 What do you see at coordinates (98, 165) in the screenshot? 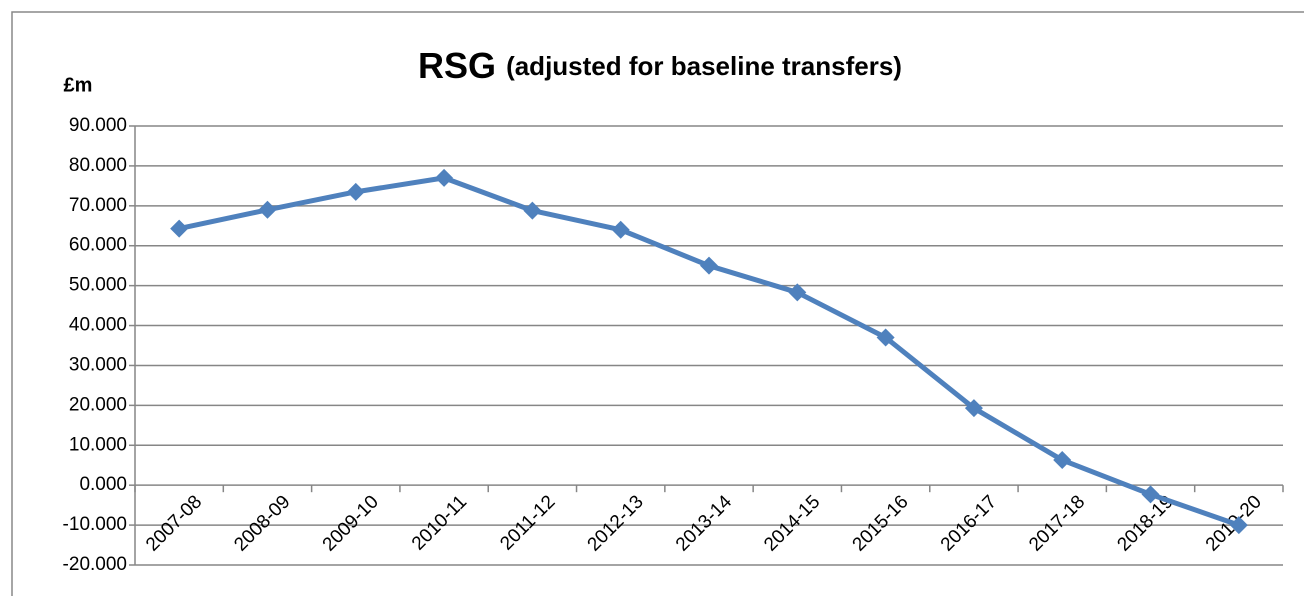
I see `y-tick-label: 80.000` at bounding box center [98, 165].